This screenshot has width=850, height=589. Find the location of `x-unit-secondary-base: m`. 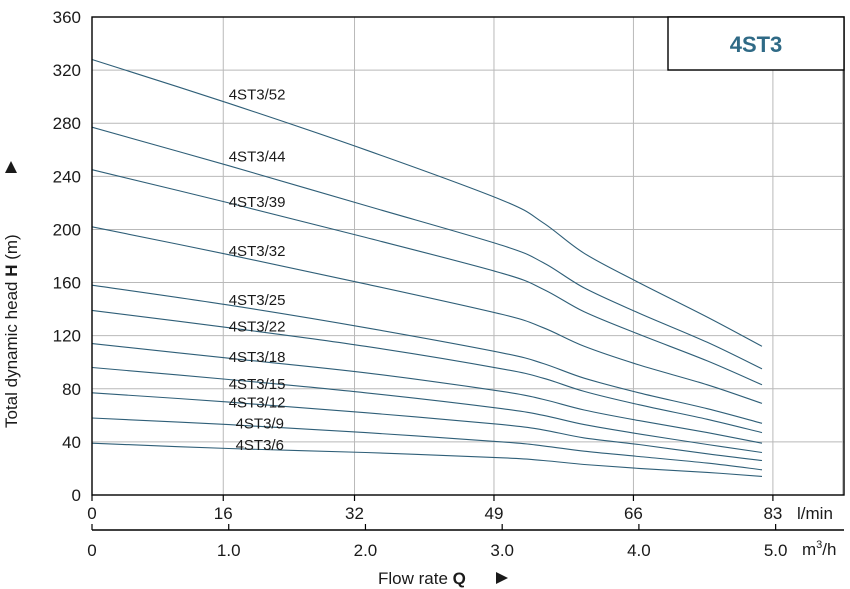

x-unit-secondary-base: m is located at coordinates (809, 549).